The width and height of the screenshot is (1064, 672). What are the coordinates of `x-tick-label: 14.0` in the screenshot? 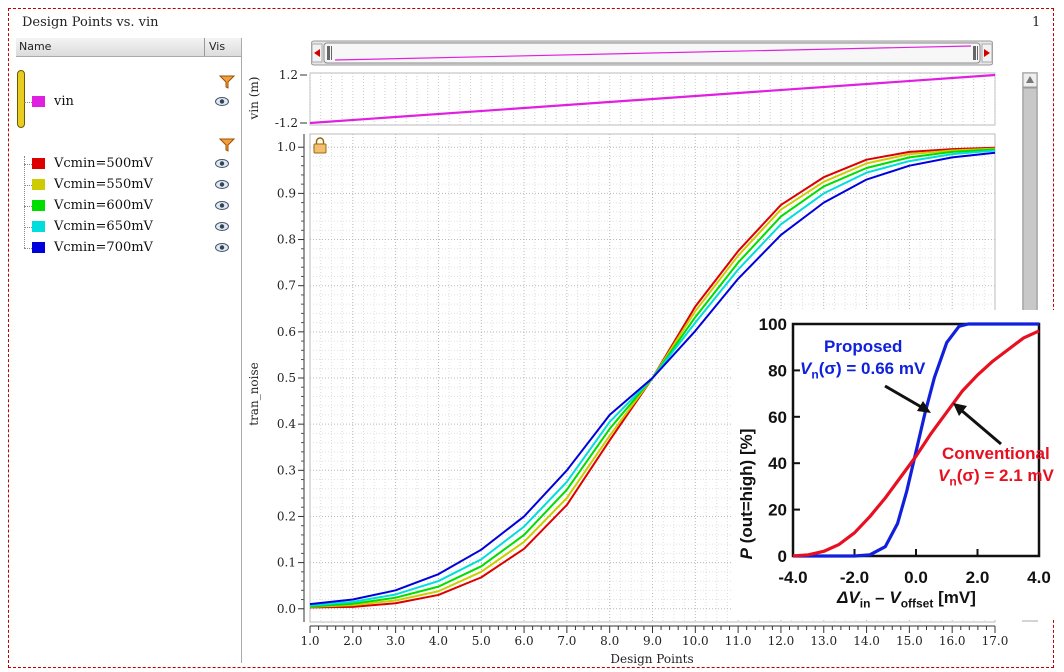 It's located at (866, 641).